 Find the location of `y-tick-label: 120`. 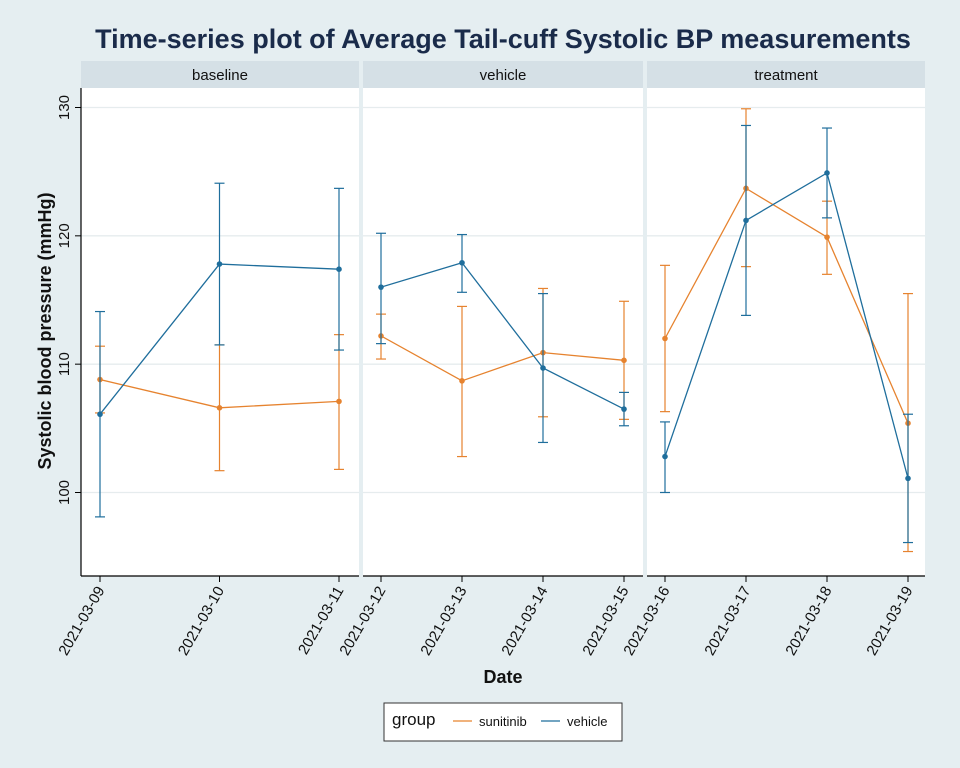

y-tick-label: 120 is located at coordinates (64, 235).